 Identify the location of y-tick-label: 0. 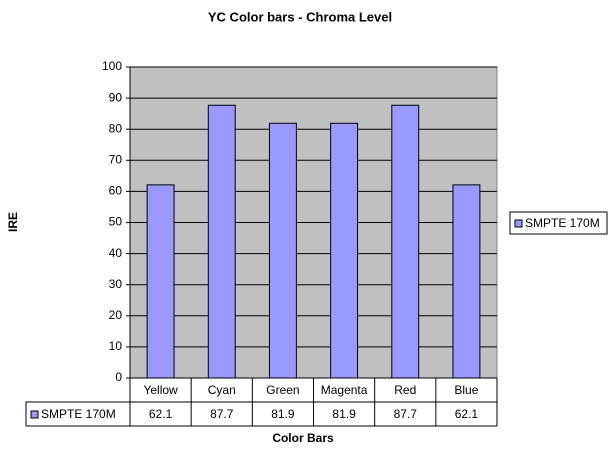
(118, 377).